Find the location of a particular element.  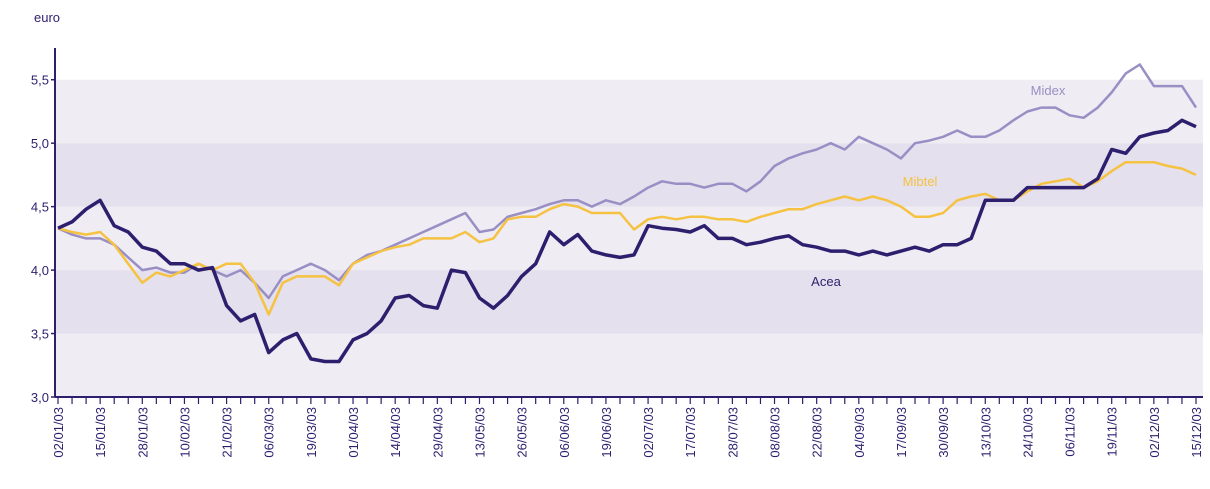

x-tick-label: 02/12/03 is located at coordinates (1154, 432).